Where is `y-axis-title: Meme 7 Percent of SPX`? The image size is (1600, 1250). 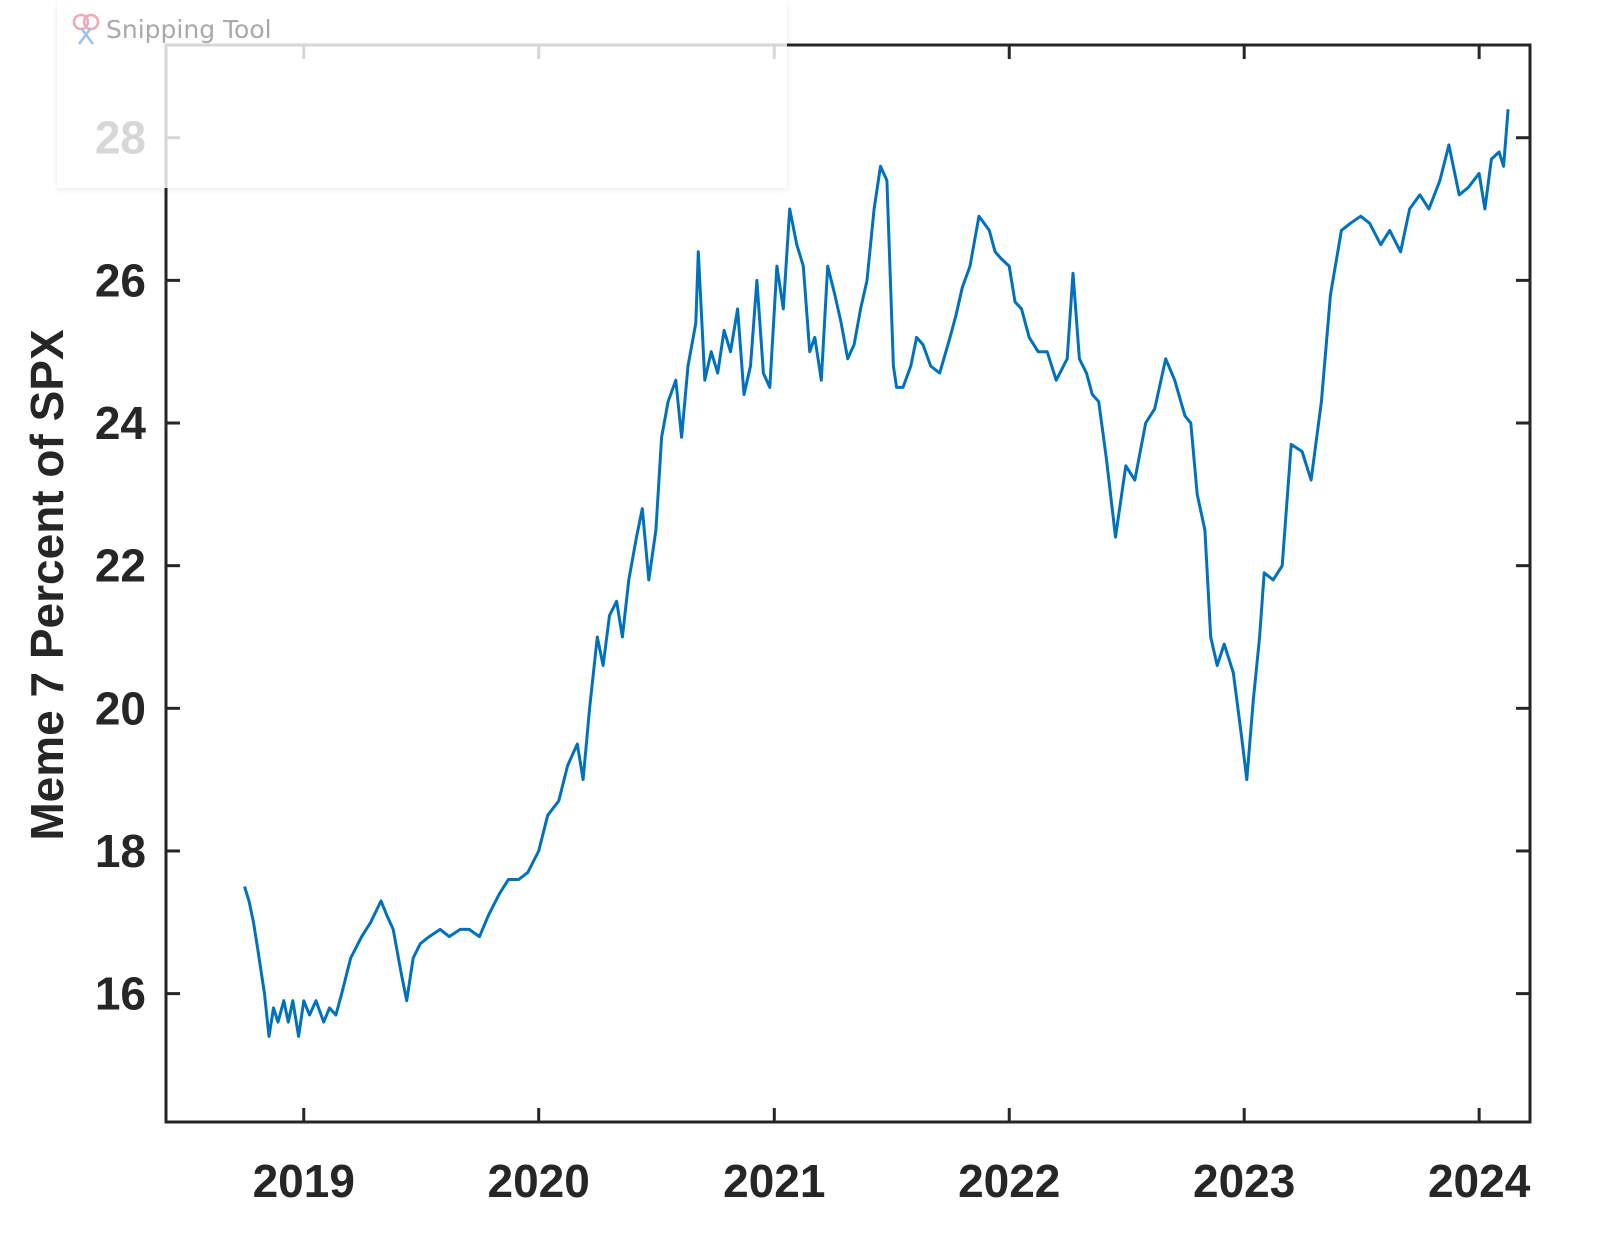 y-axis-title: Meme 7 Percent of SPX is located at coordinates (47, 585).